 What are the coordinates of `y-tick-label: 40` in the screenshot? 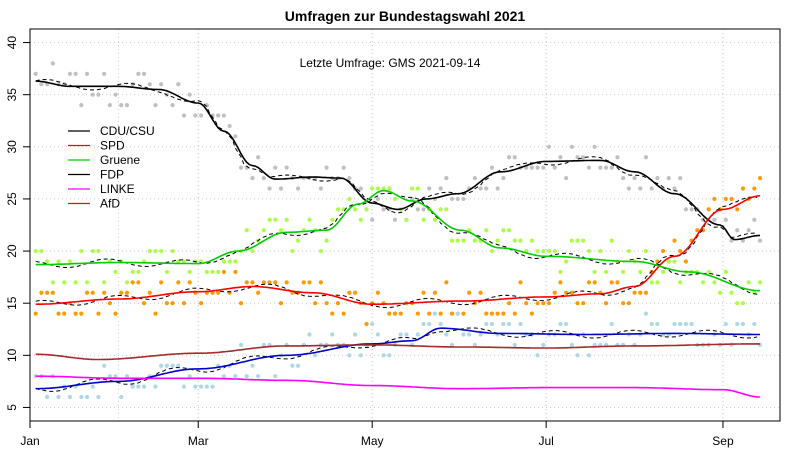 It's located at (12, 43).